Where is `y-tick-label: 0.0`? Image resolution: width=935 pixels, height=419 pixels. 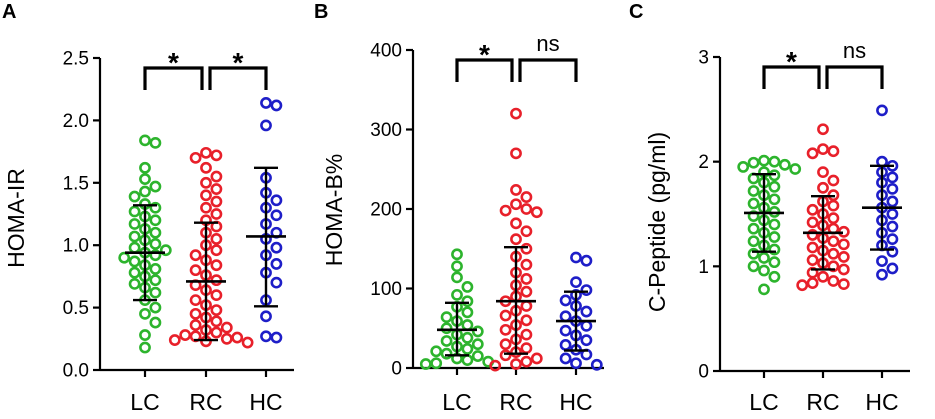
y-tick-label: 0.0 is located at coordinates (76, 371).